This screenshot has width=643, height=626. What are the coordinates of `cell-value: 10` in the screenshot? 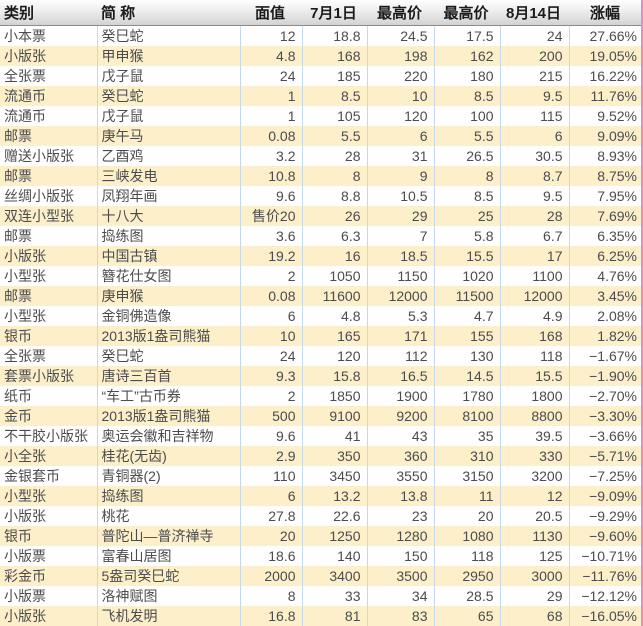 It's located at (270, 336).